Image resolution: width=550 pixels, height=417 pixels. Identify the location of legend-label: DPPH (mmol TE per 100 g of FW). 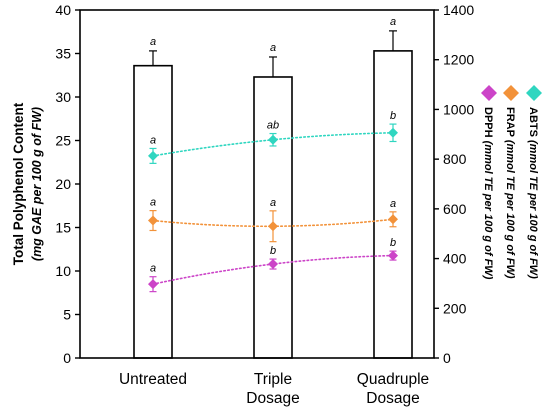
(488, 193).